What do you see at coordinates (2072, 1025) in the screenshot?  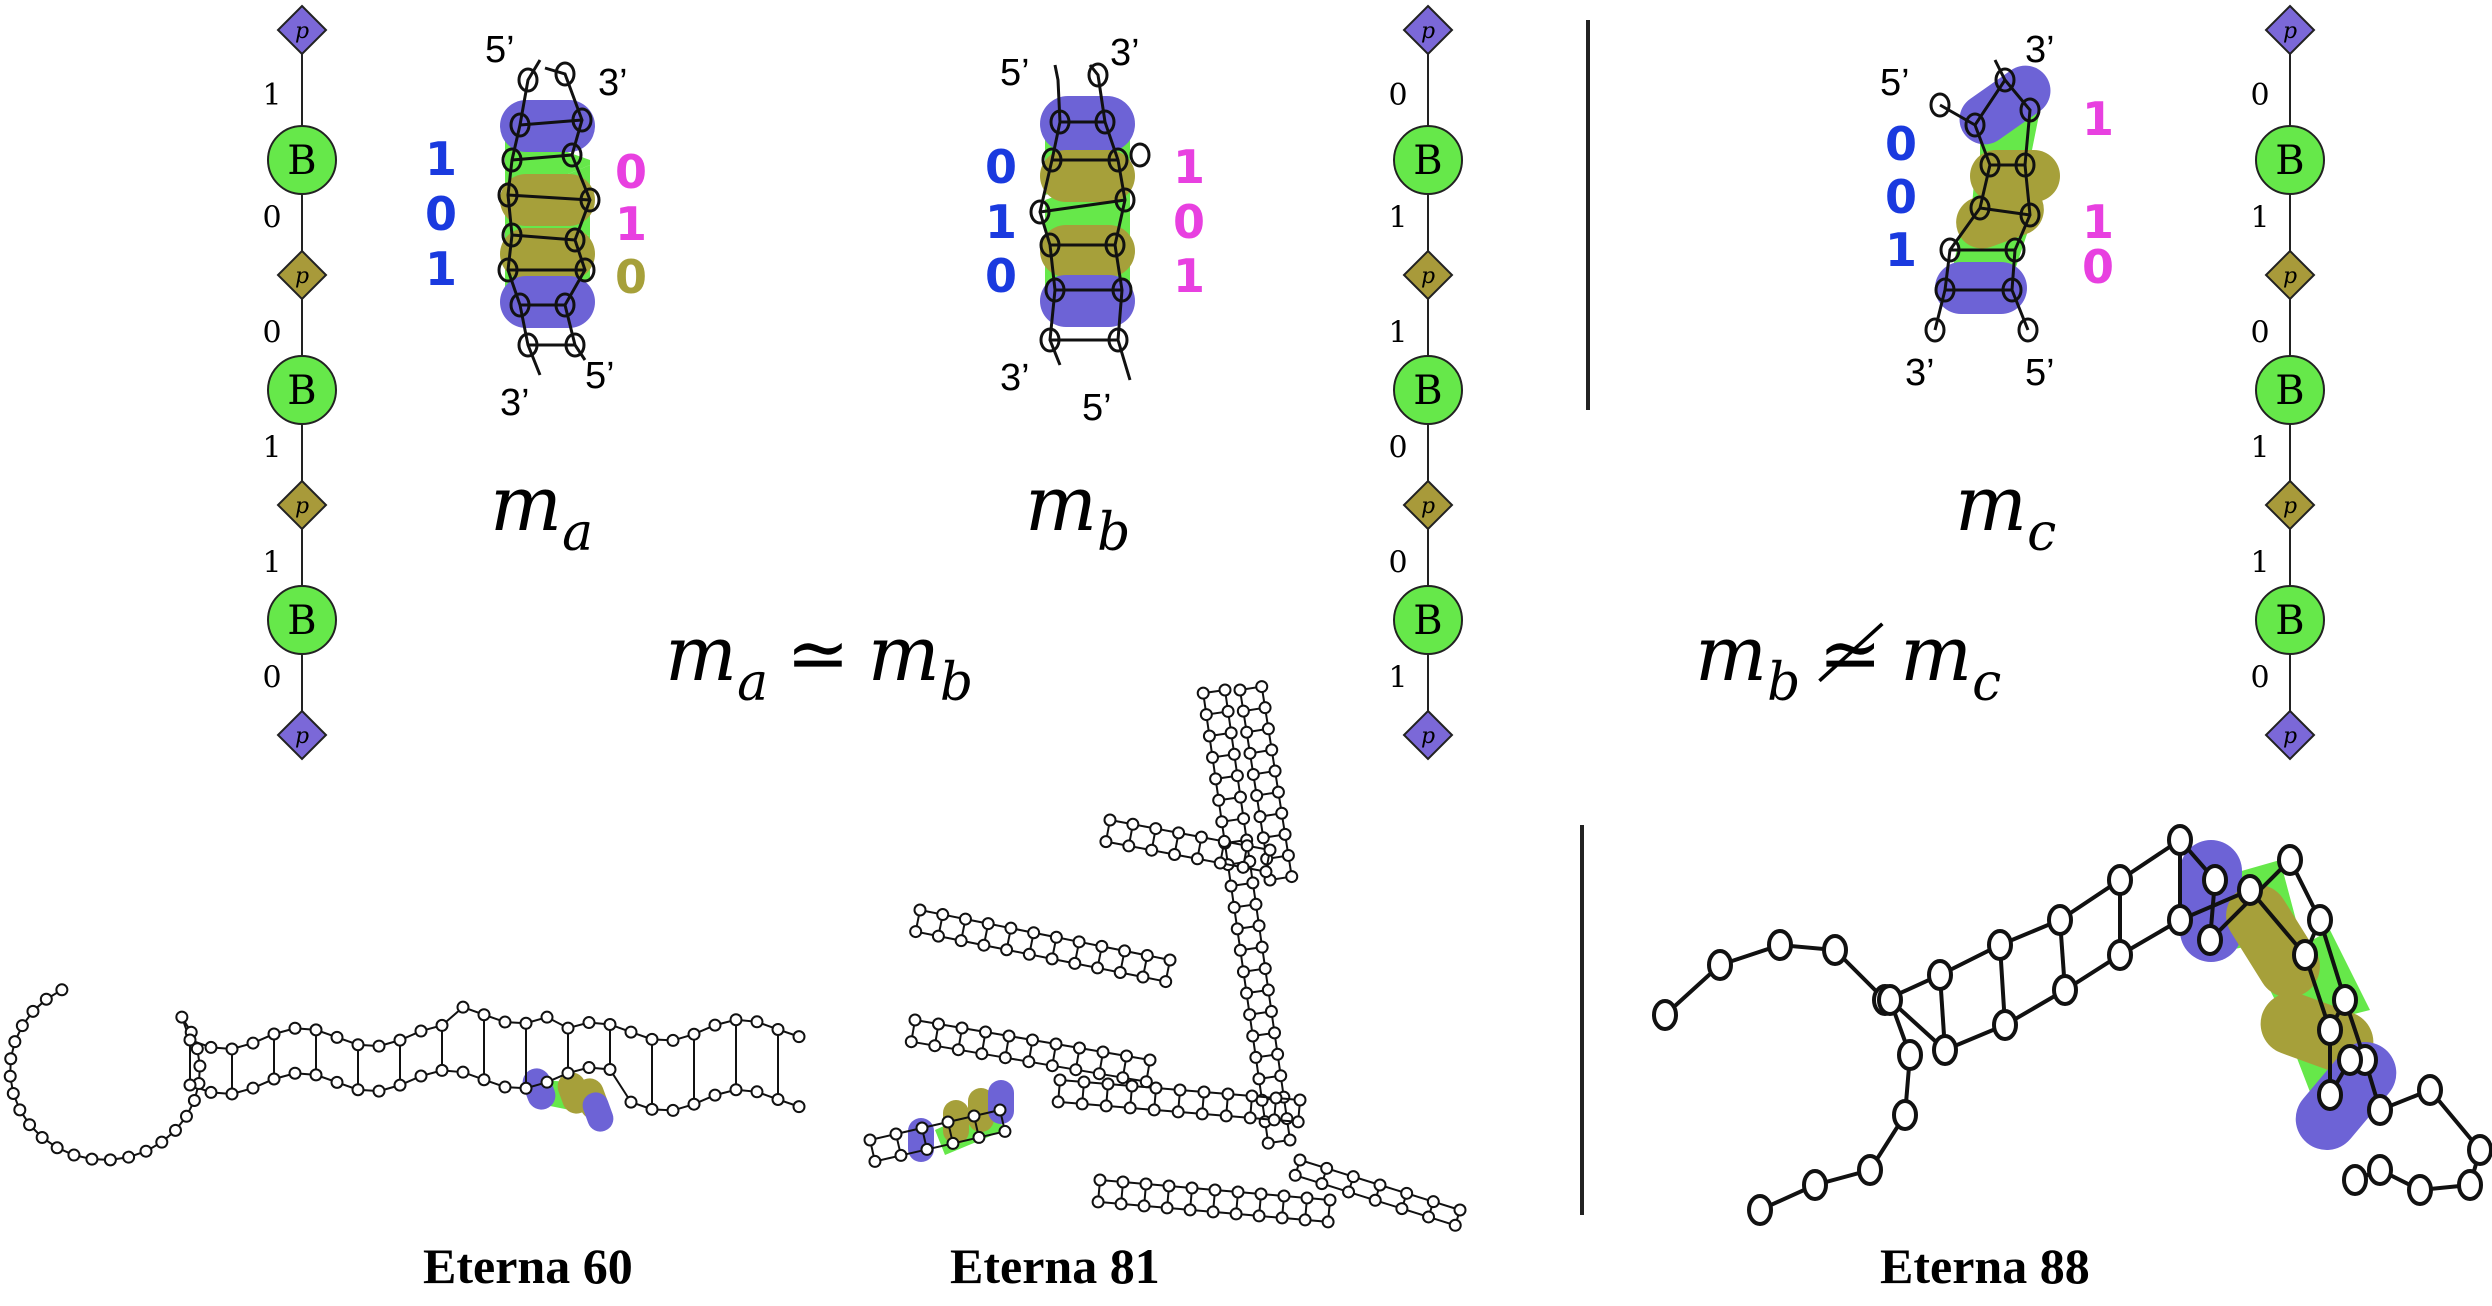 I see `eterna-88-structure` at bounding box center [2072, 1025].